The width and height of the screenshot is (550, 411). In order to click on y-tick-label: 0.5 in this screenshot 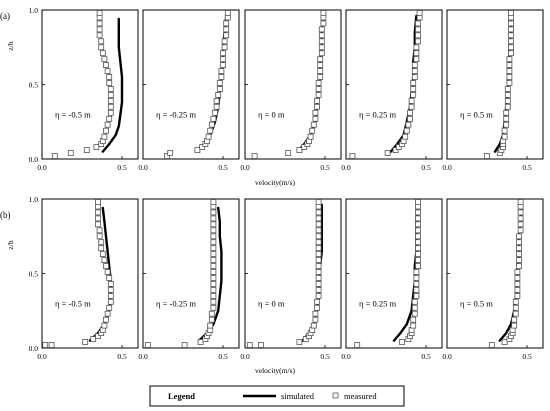, I will do `click(34, 274)`.